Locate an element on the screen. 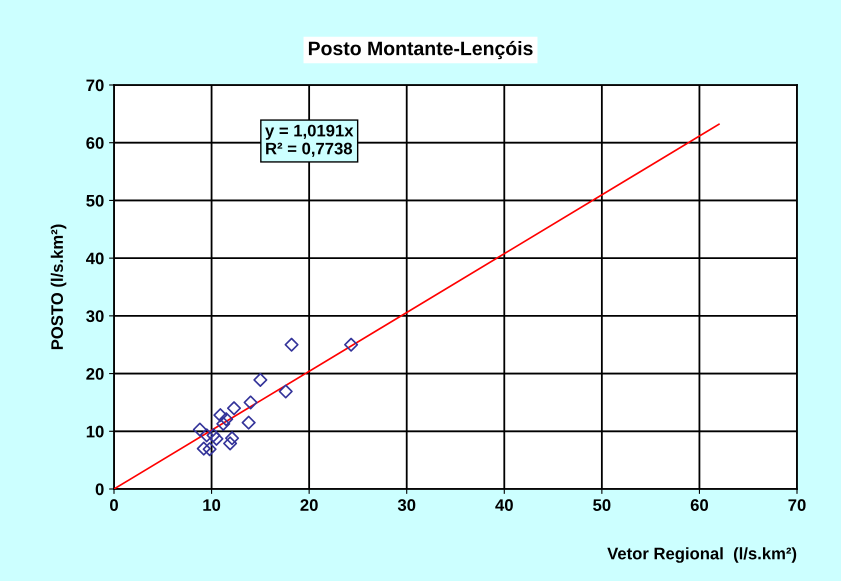 Image resolution: width=841 pixels, height=581 pixels. x-tick-label: 10 is located at coordinates (211, 505).